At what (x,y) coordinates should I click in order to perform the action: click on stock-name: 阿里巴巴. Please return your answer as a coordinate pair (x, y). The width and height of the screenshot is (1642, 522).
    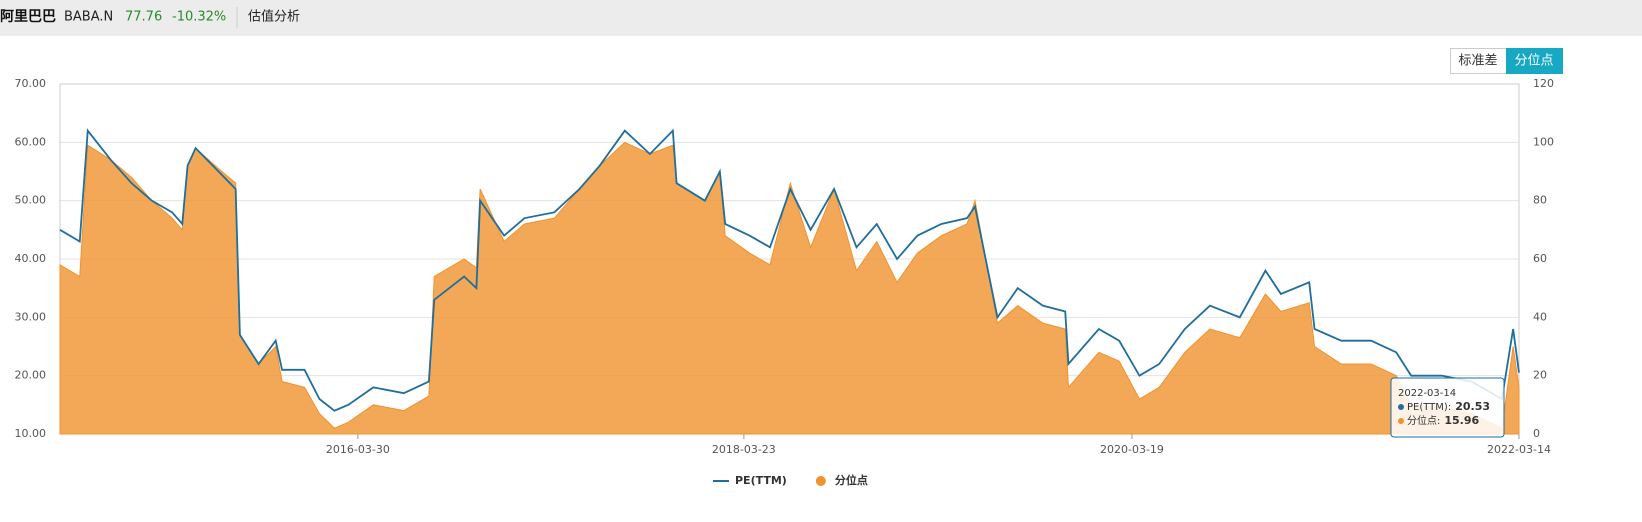
    Looking at the image, I should click on (28, 17).